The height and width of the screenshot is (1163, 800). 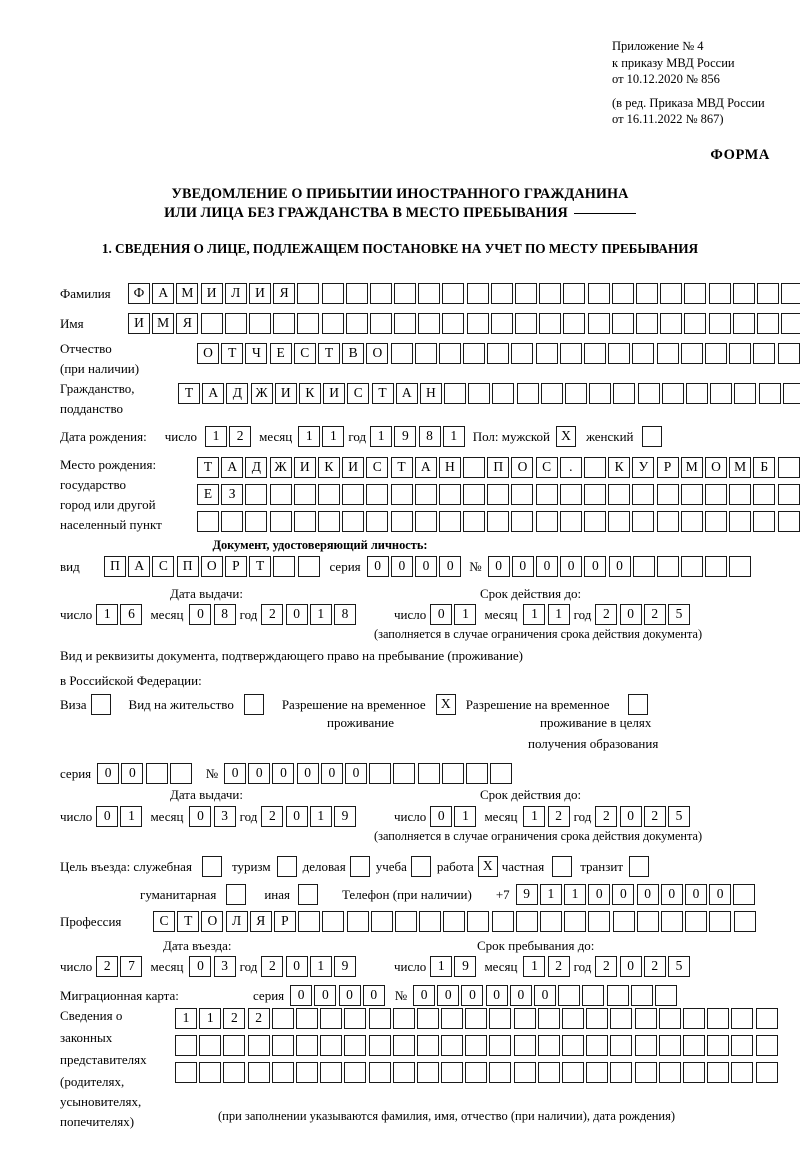 What do you see at coordinates (522, 467) in the screenshot?
I see `char-cell: О` at bounding box center [522, 467].